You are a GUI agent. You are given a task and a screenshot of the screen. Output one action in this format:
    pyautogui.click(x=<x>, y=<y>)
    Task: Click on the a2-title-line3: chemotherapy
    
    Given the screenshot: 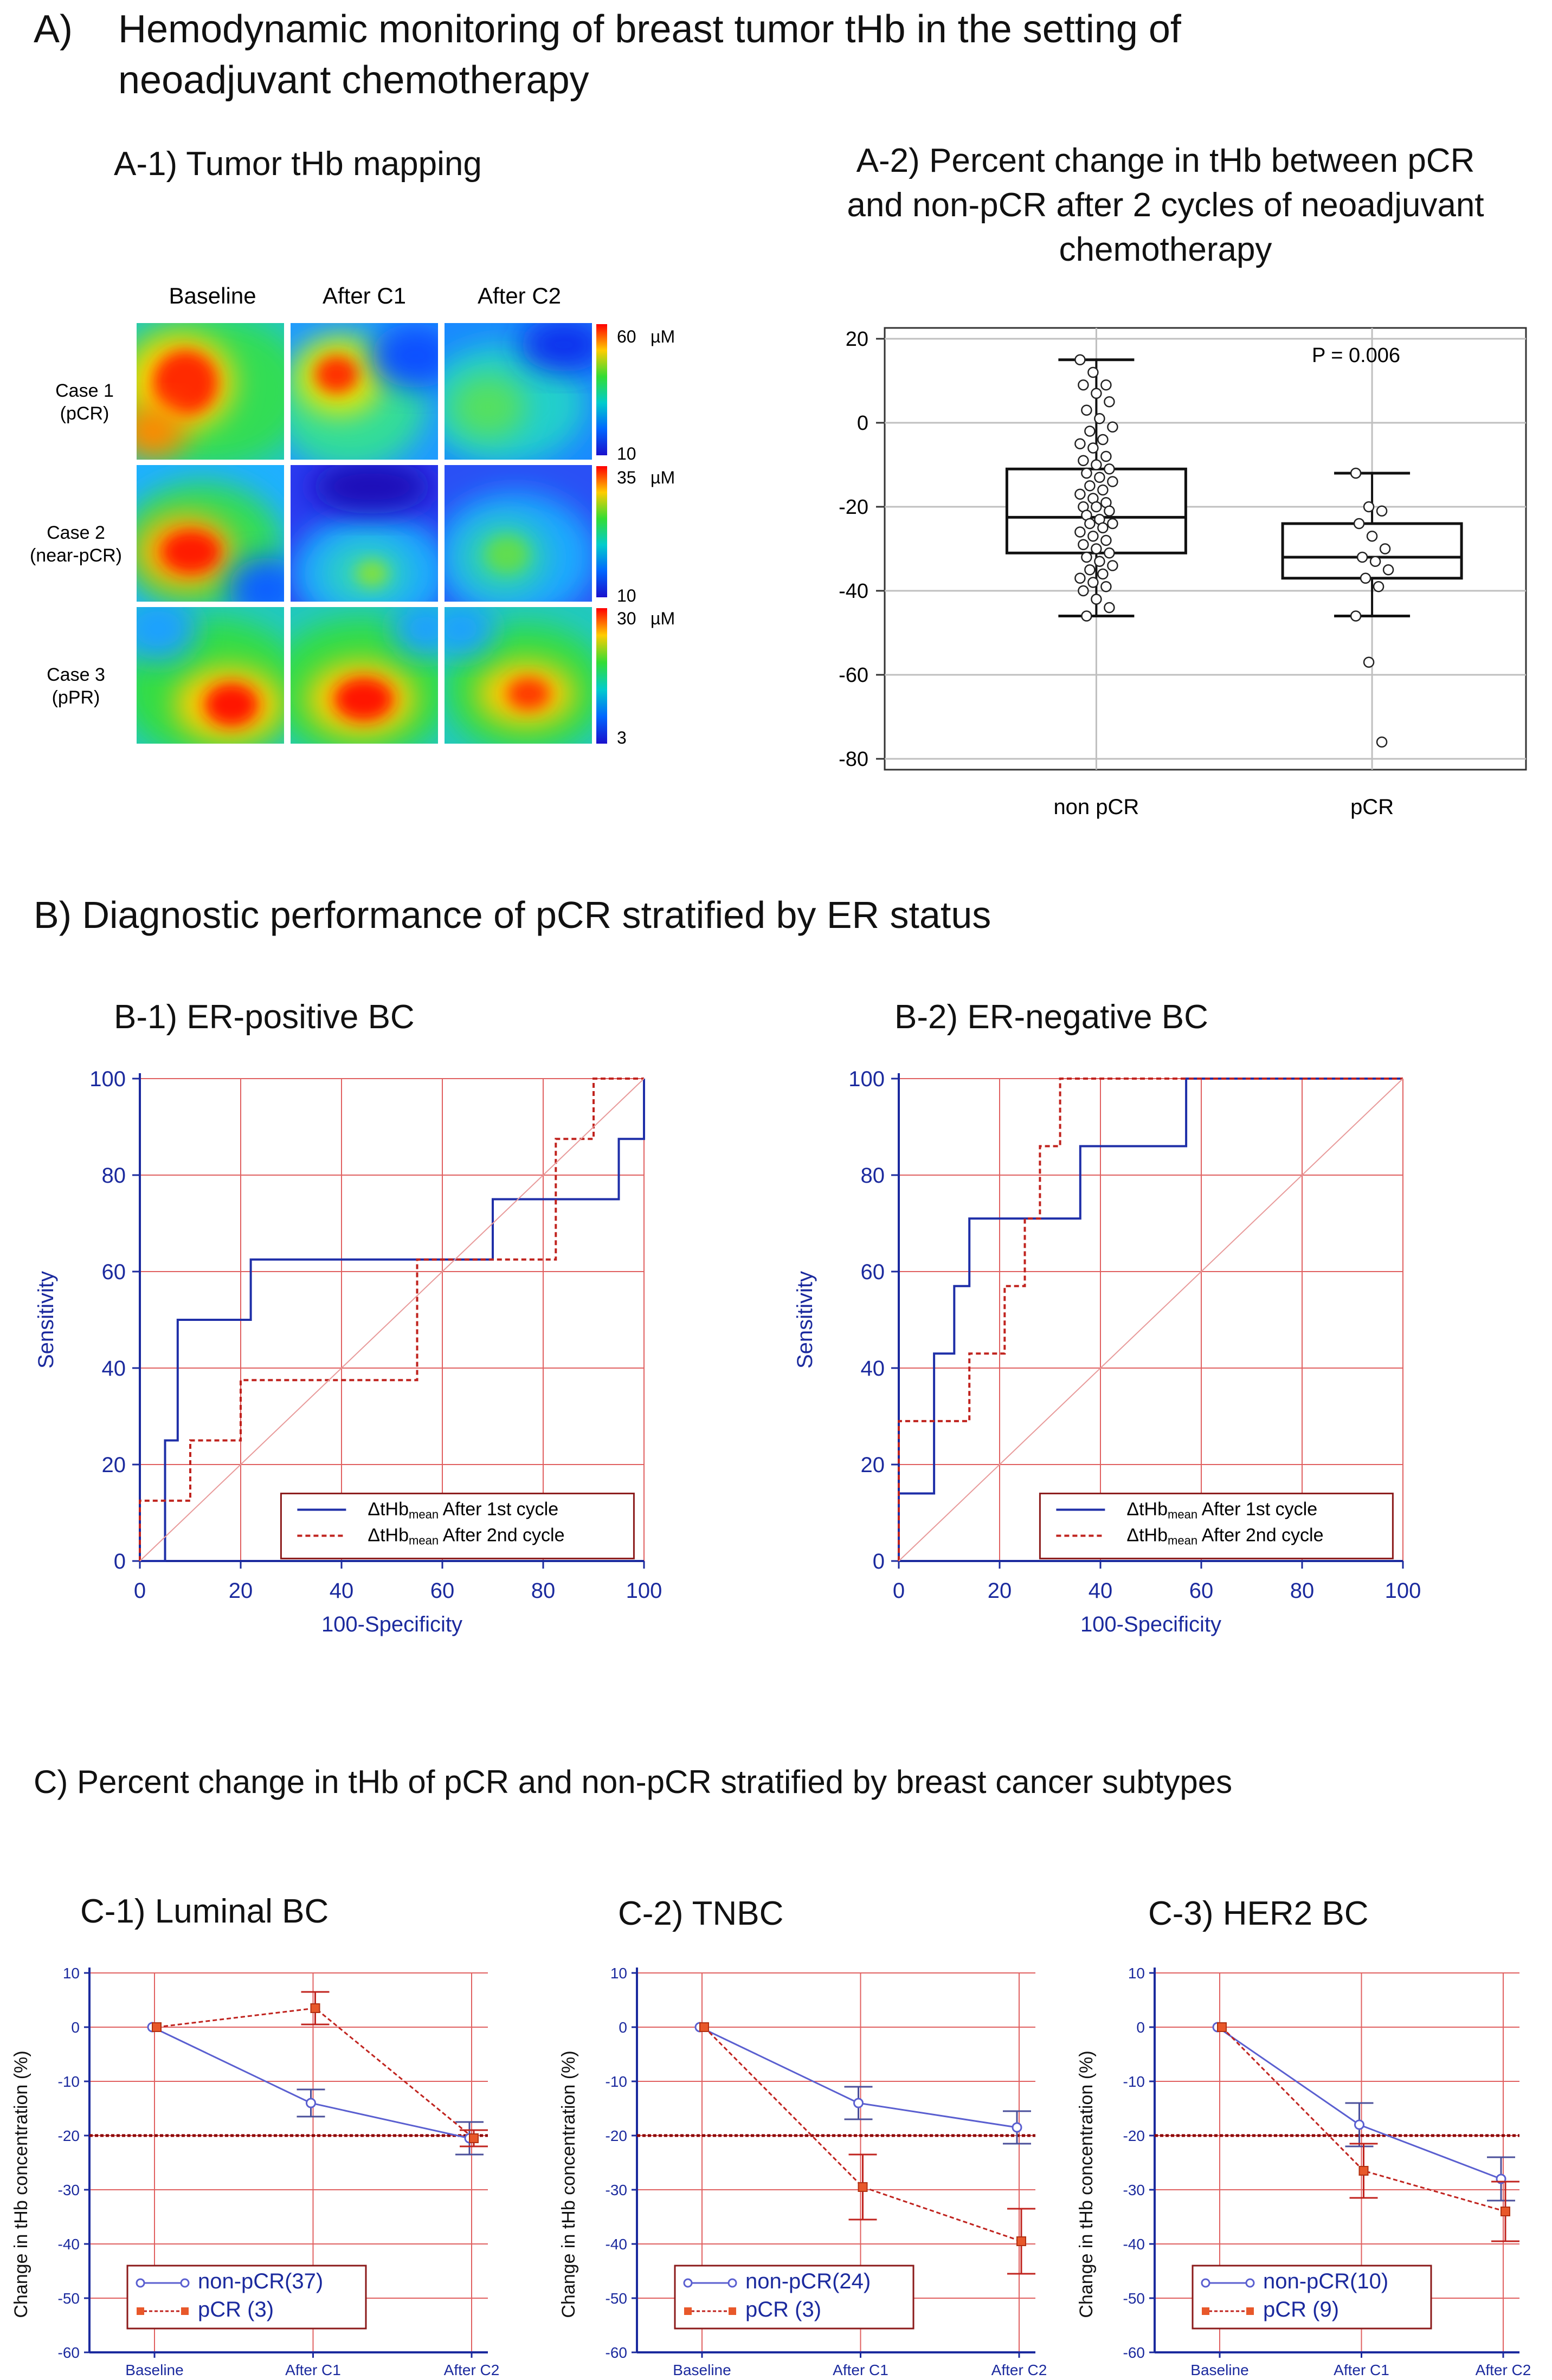 What is the action you would take?
    pyautogui.click(x=1166, y=250)
    